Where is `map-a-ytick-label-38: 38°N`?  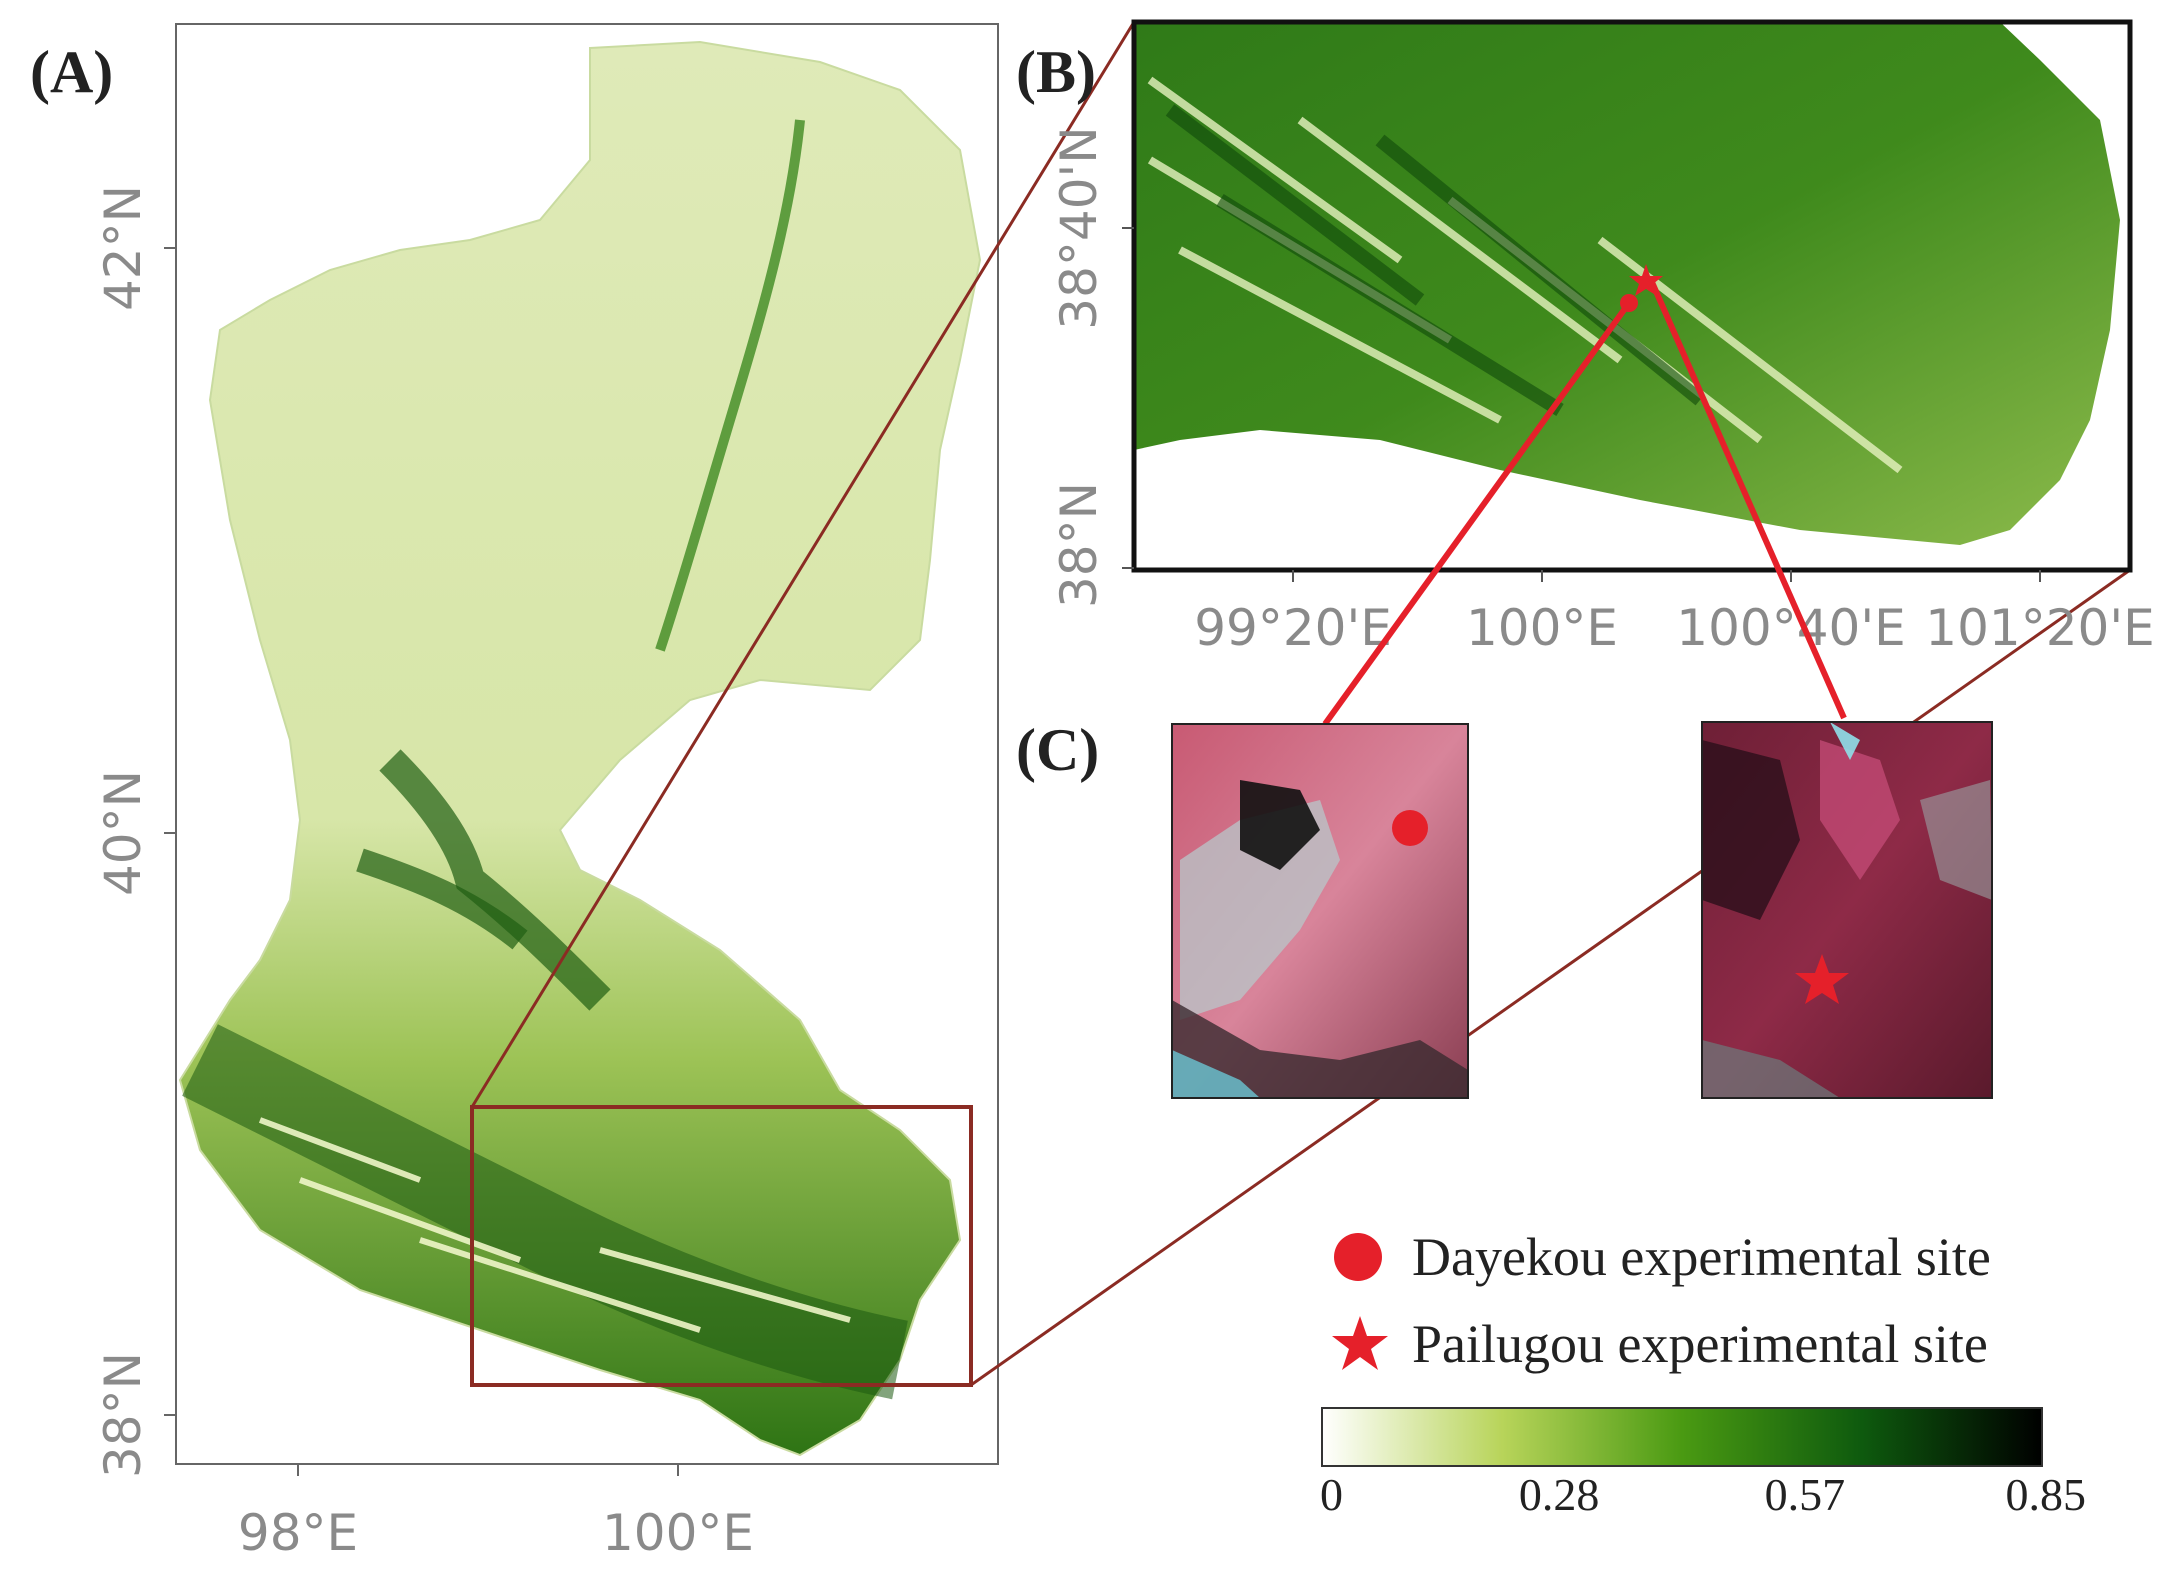 map-a-ytick-label-38: 38°N is located at coordinates (123, 1415).